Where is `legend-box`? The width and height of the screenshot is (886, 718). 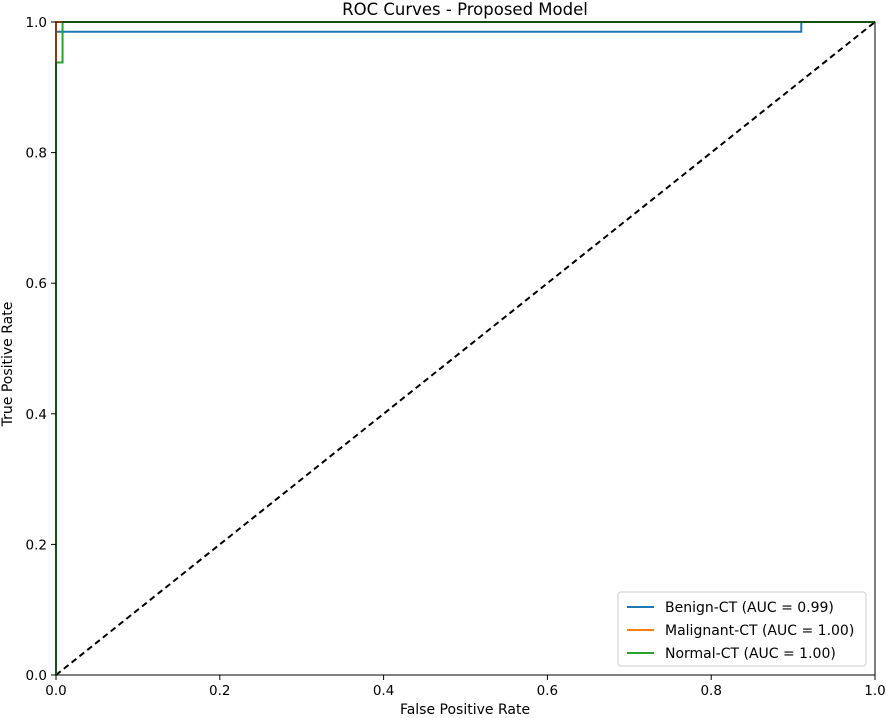
legend-box is located at coordinates (742, 629).